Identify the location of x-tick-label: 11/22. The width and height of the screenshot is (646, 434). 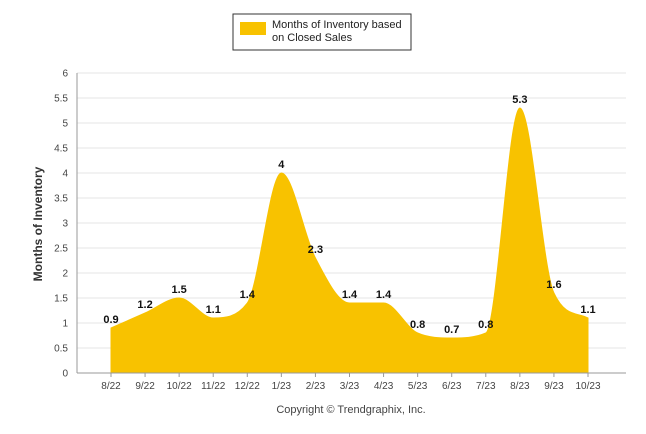
(213, 386).